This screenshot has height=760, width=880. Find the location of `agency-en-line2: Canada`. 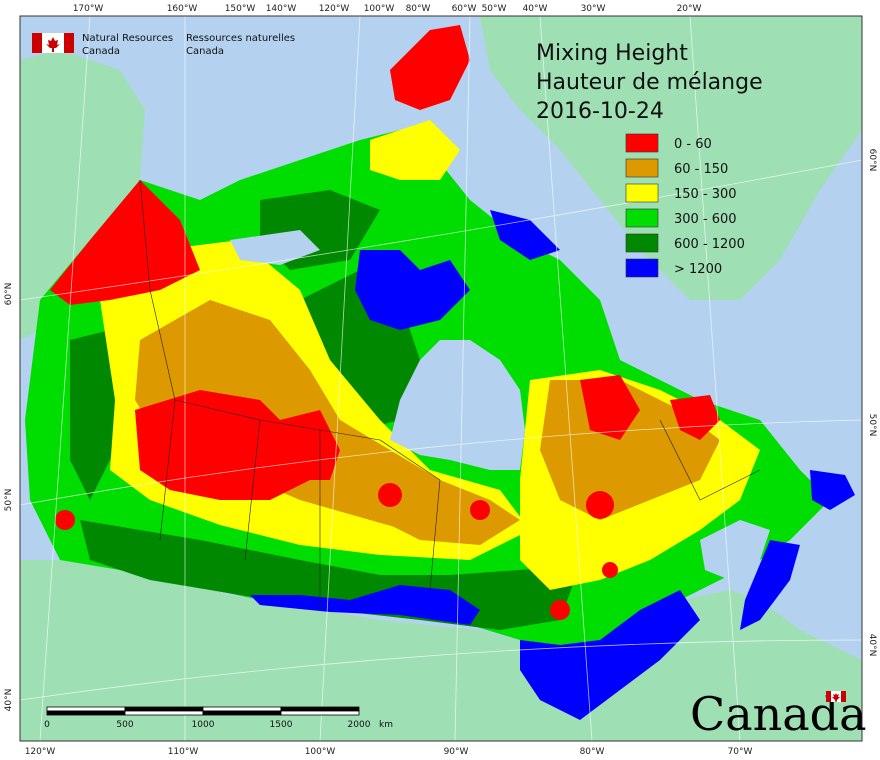

agency-en-line2: Canada is located at coordinates (101, 51).